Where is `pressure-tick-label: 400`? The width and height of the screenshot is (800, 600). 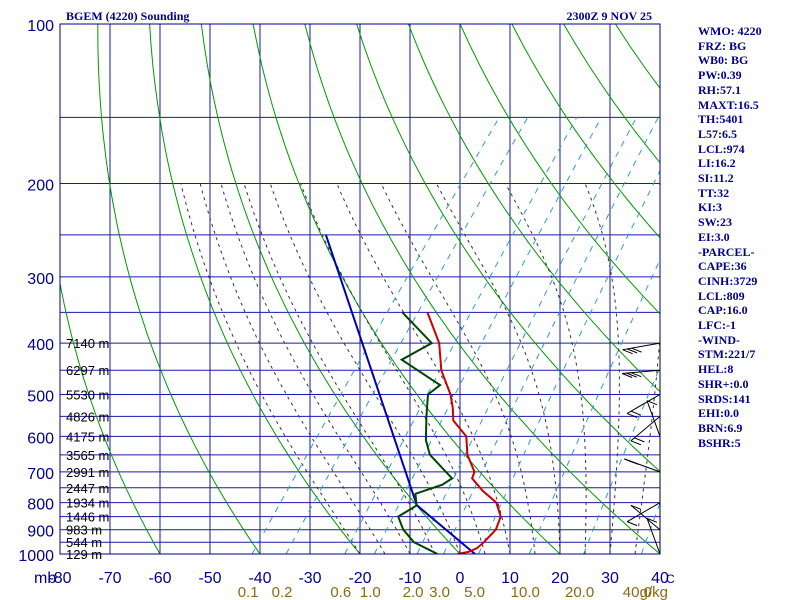
pressure-tick-label: 400 is located at coordinates (40, 345).